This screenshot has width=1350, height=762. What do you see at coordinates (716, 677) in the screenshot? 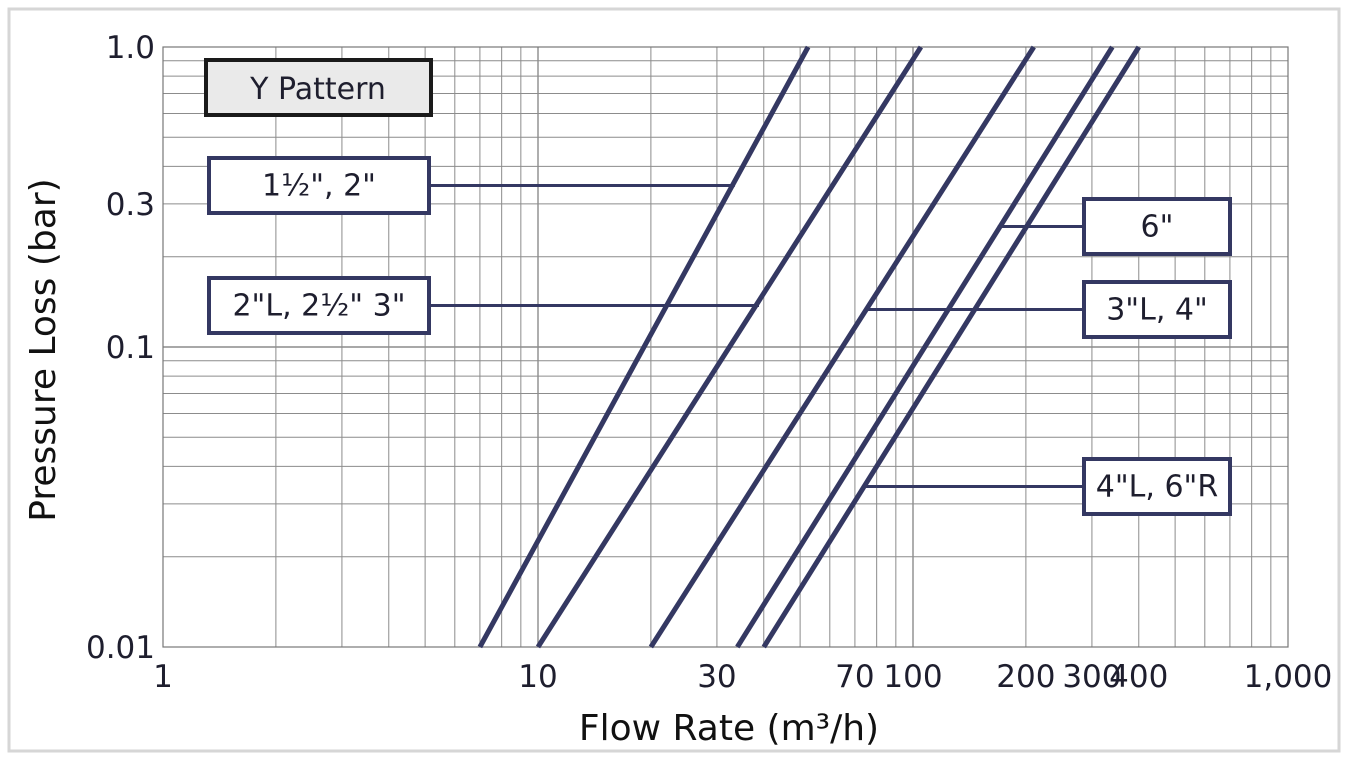
I see `x-tick-label: 30` at bounding box center [716, 677].